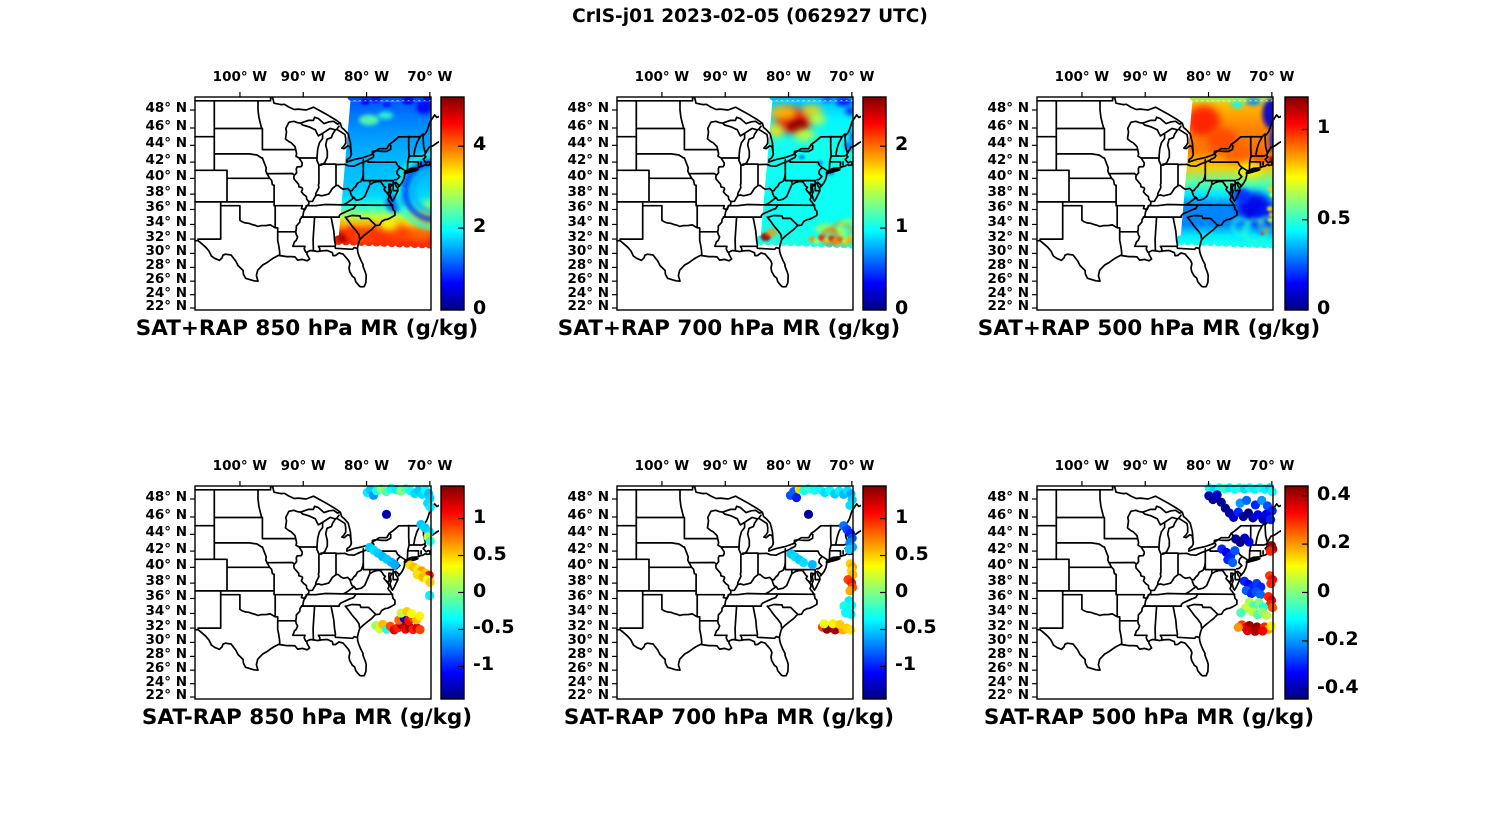 This screenshot has height=825, width=1500. What do you see at coordinates (484, 664) in the screenshot?
I see `colorbar-tick-label: -1` at bounding box center [484, 664].